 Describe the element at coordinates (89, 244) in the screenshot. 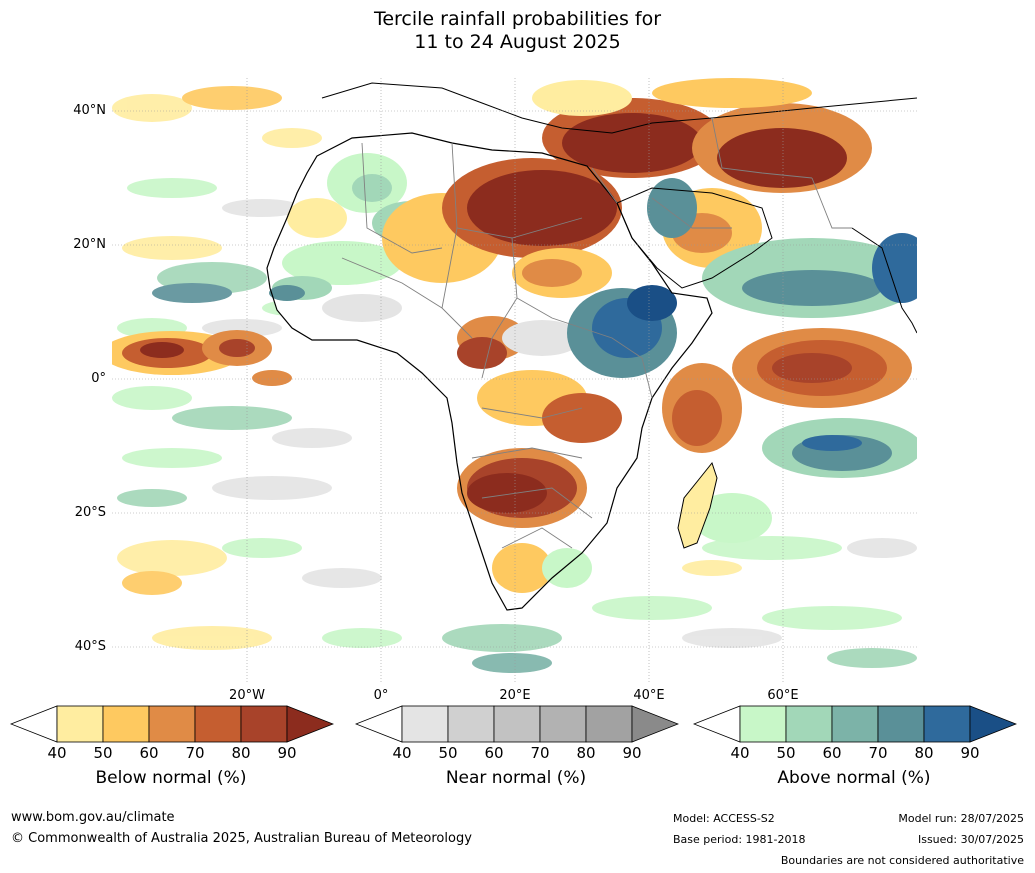

I see `lat-label-20n: 20°N` at that location.